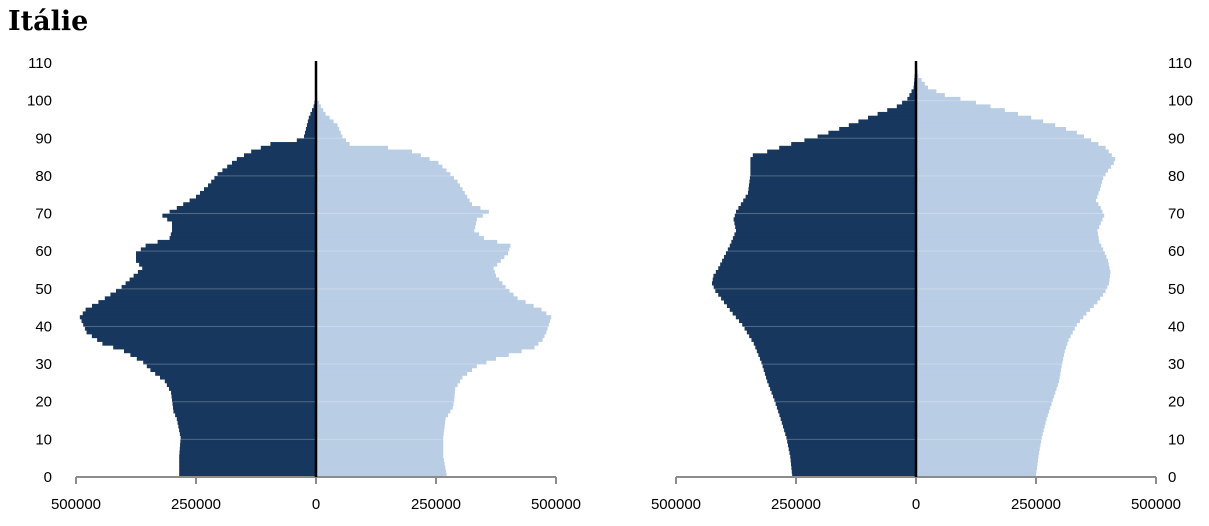 The image size is (1209, 526). I want to click on y-tick-label: 100, so click(1180, 101).